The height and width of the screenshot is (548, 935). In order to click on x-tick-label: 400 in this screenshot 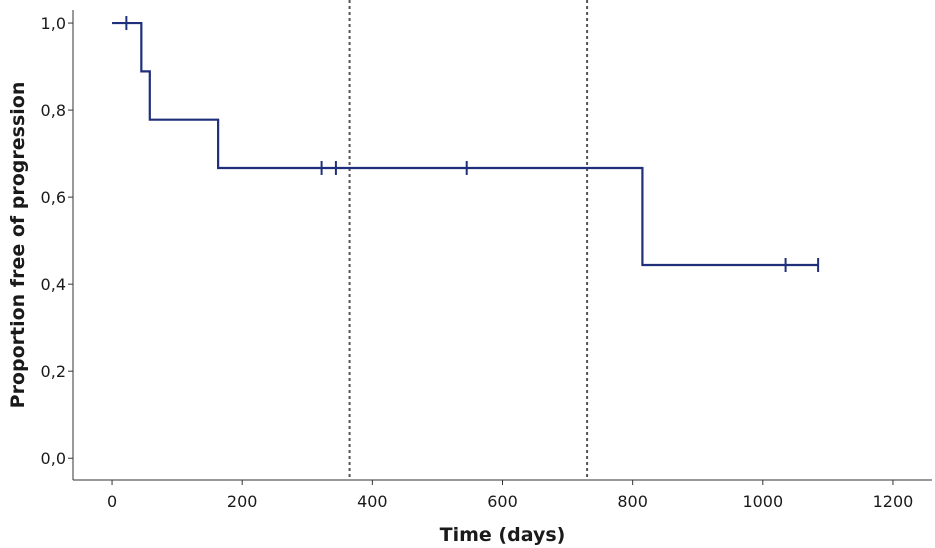, I will do `click(372, 501)`.